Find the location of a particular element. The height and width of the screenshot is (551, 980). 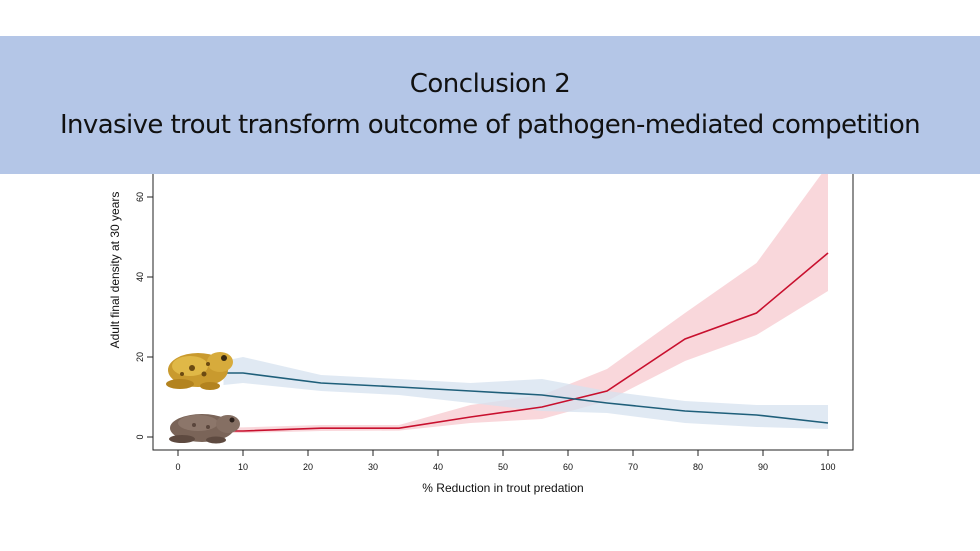

x-tick-label: 50 is located at coordinates (503, 467).